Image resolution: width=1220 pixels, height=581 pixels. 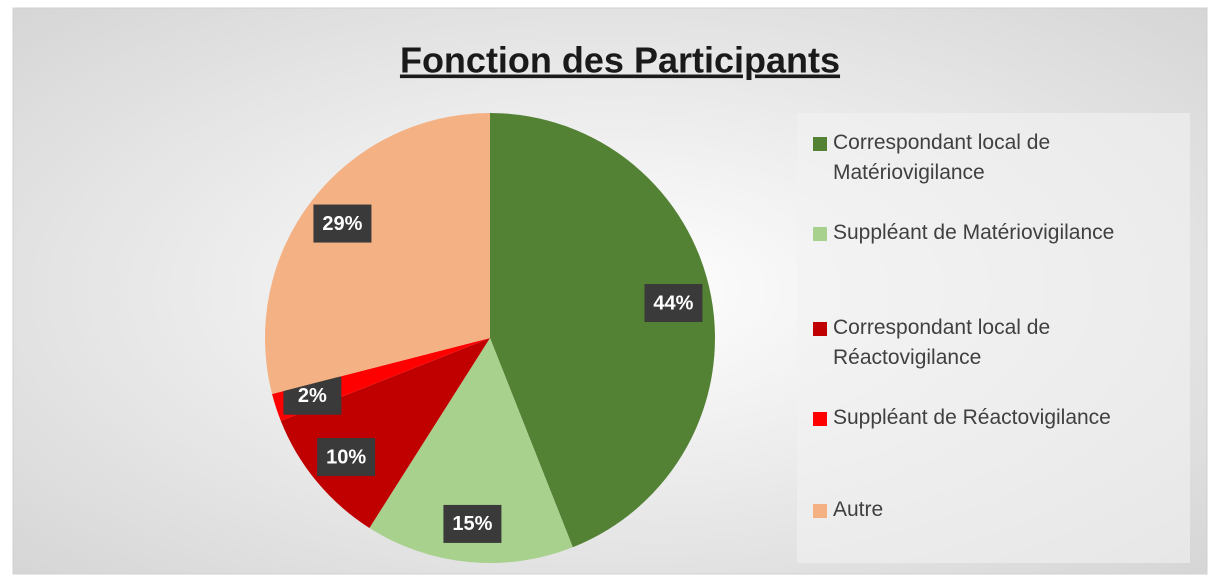 I want to click on data-label: 44%, so click(x=673, y=303).